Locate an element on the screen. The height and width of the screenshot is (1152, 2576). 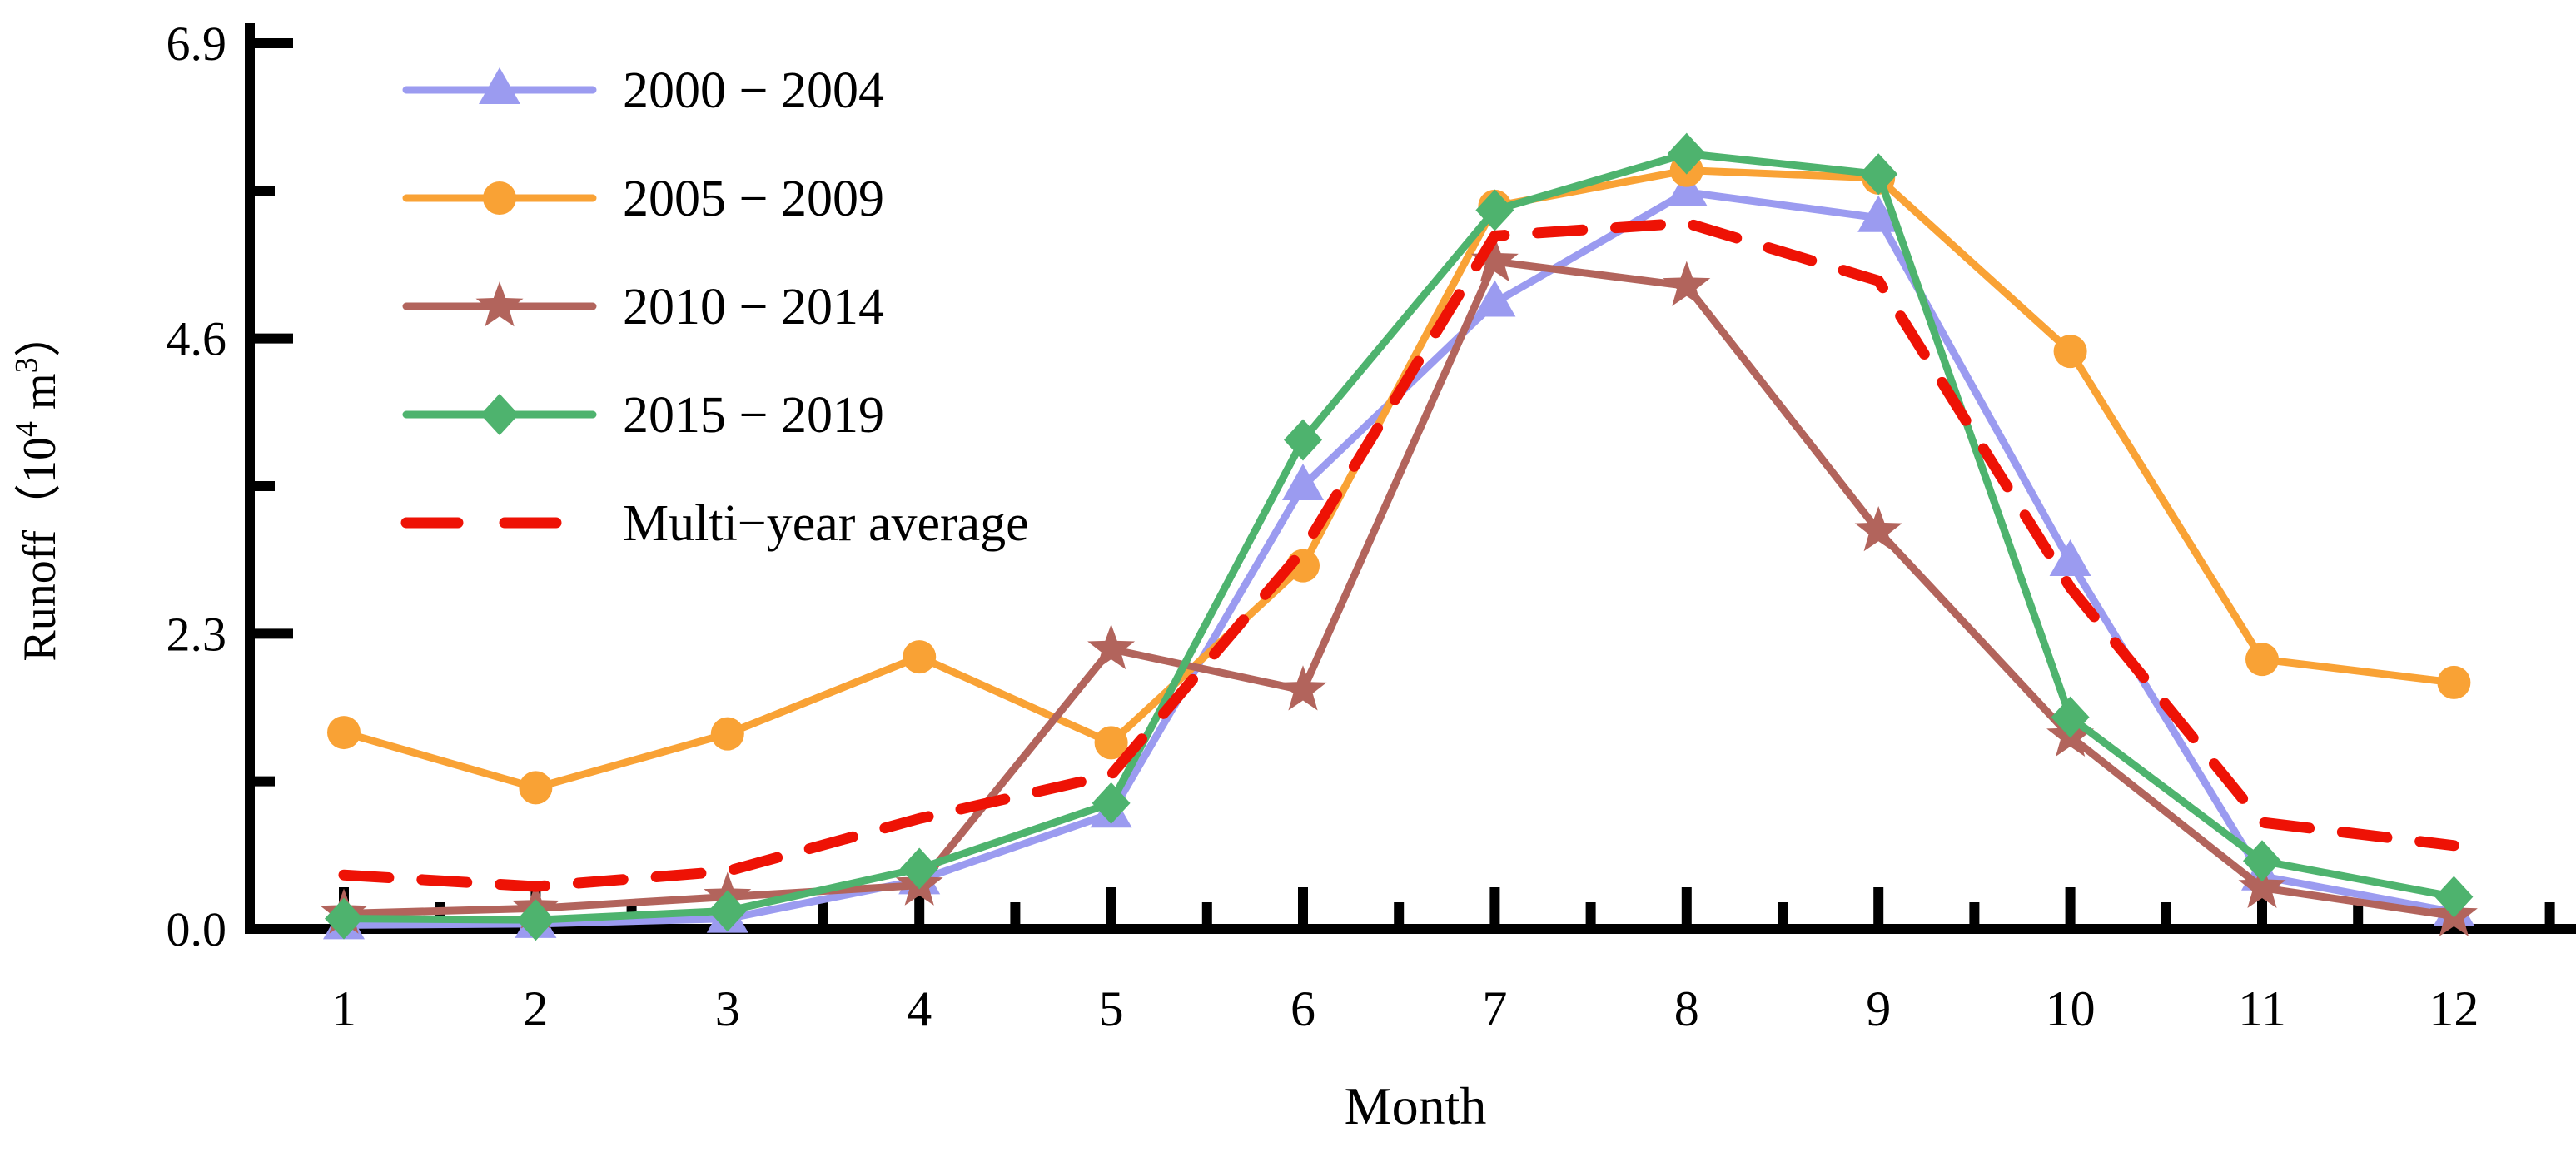
y-axis-spine is located at coordinates (250, 478).